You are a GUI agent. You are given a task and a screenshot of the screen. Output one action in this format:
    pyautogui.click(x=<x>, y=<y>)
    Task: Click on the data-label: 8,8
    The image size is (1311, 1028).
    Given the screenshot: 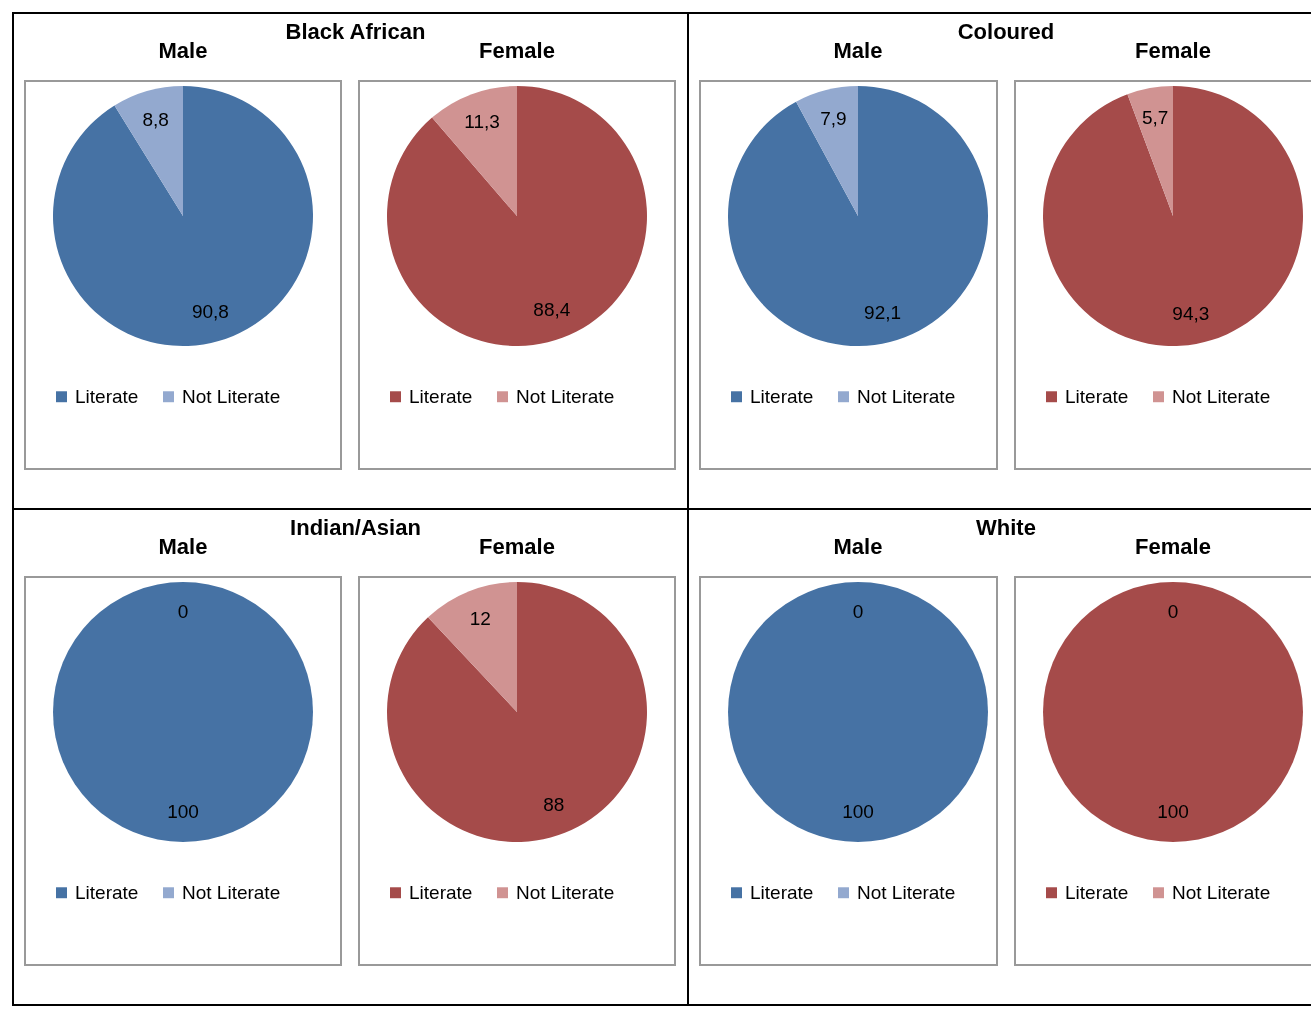 What is the action you would take?
    pyautogui.click(x=155, y=119)
    